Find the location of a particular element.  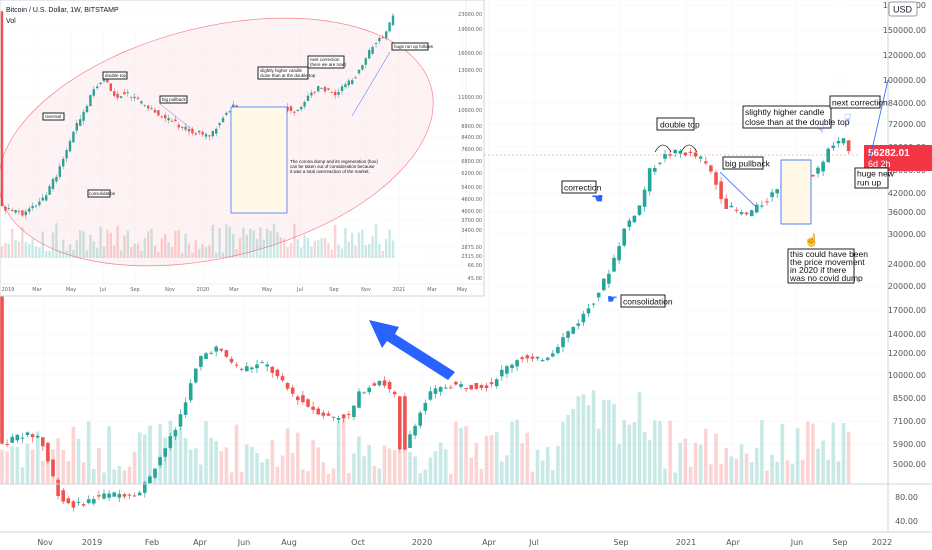

time-tick: Jun is located at coordinates (797, 542).